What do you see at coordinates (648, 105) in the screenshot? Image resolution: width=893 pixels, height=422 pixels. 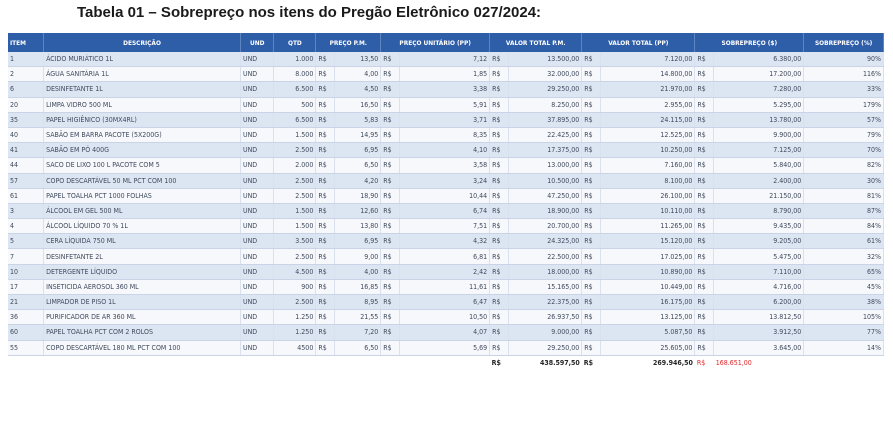 I see `total-pp-cell: 2.955,00` at bounding box center [648, 105].